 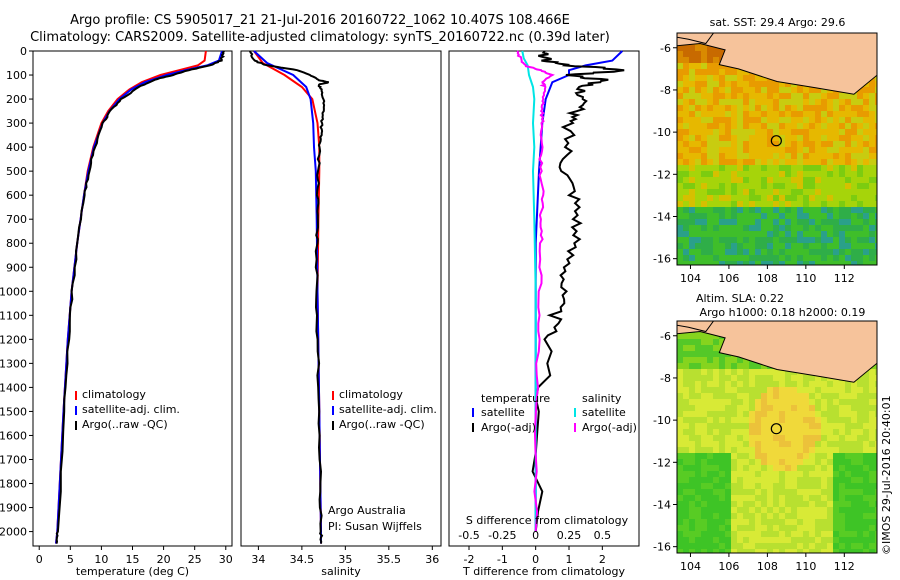 I want to click on sst-map-y-tick-label: -10, so click(x=662, y=132).